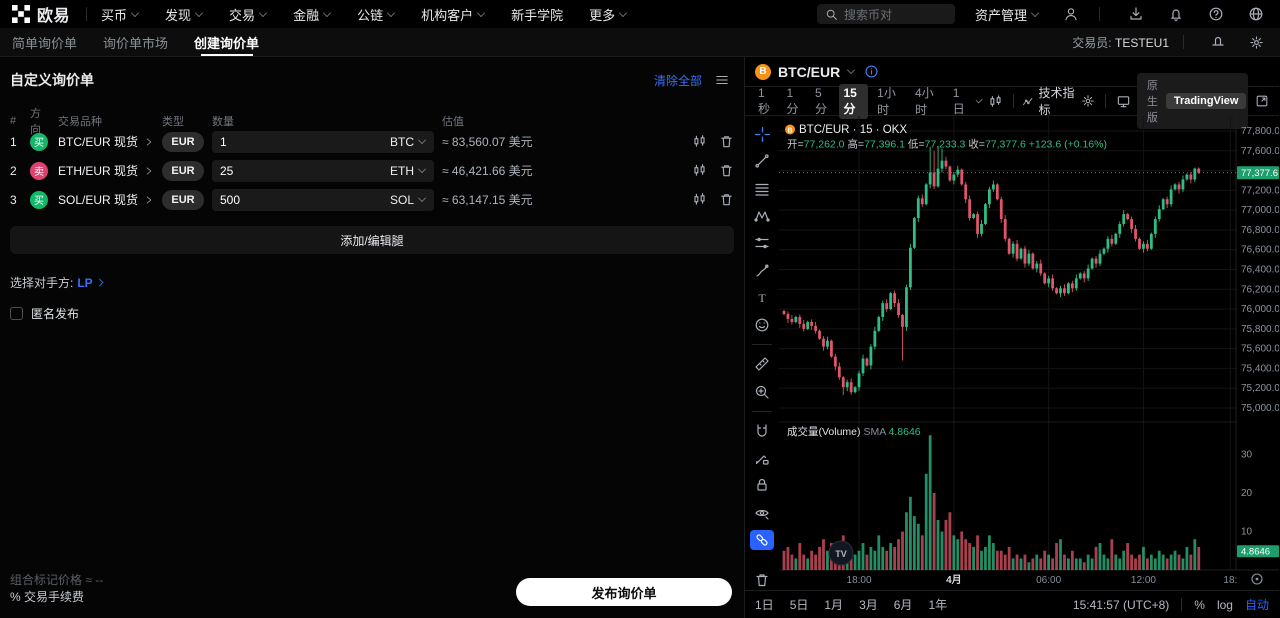  What do you see at coordinates (624, 592) in the screenshot?
I see `publish-rfq-button: 发布询价单` at bounding box center [624, 592].